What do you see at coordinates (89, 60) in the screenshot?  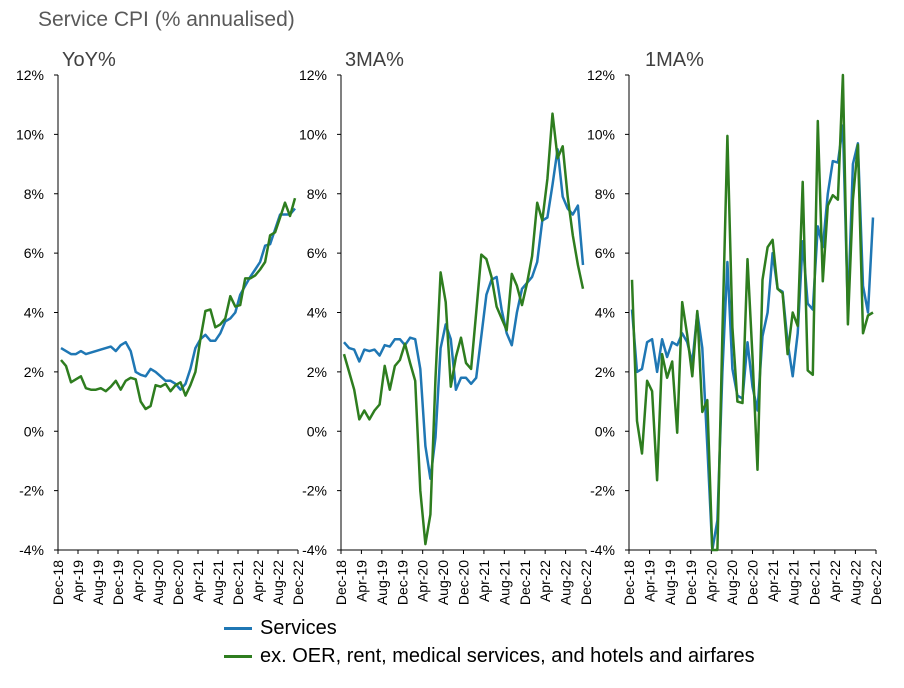 I see `panel-title: YoY%` at bounding box center [89, 60].